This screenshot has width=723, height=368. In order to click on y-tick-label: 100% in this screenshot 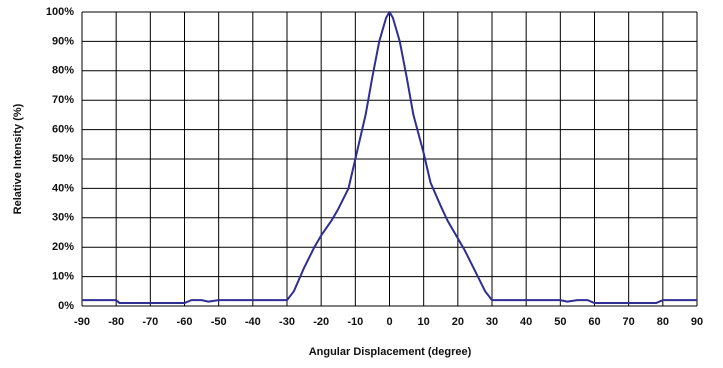, I will do `click(60, 12)`.